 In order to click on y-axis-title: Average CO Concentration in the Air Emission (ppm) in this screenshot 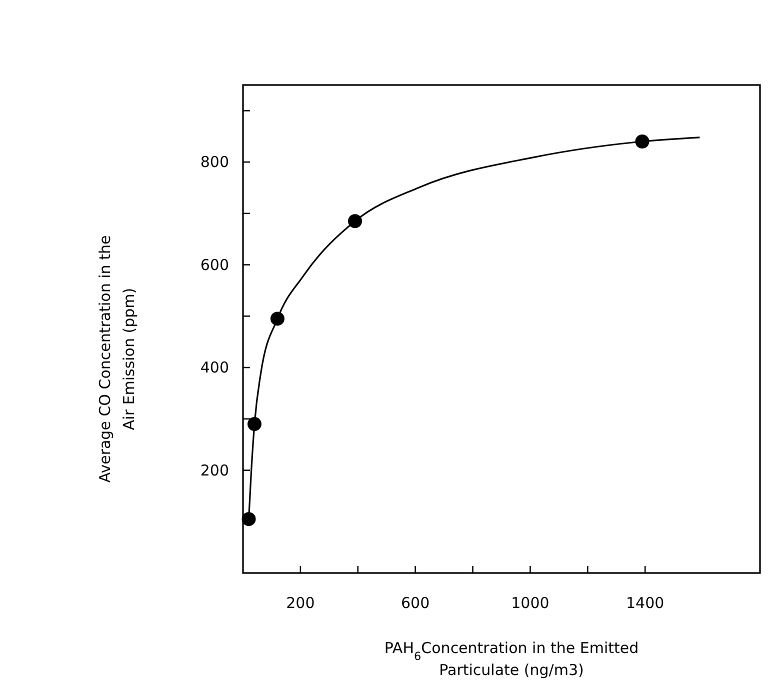, I will do `click(117, 359)`.